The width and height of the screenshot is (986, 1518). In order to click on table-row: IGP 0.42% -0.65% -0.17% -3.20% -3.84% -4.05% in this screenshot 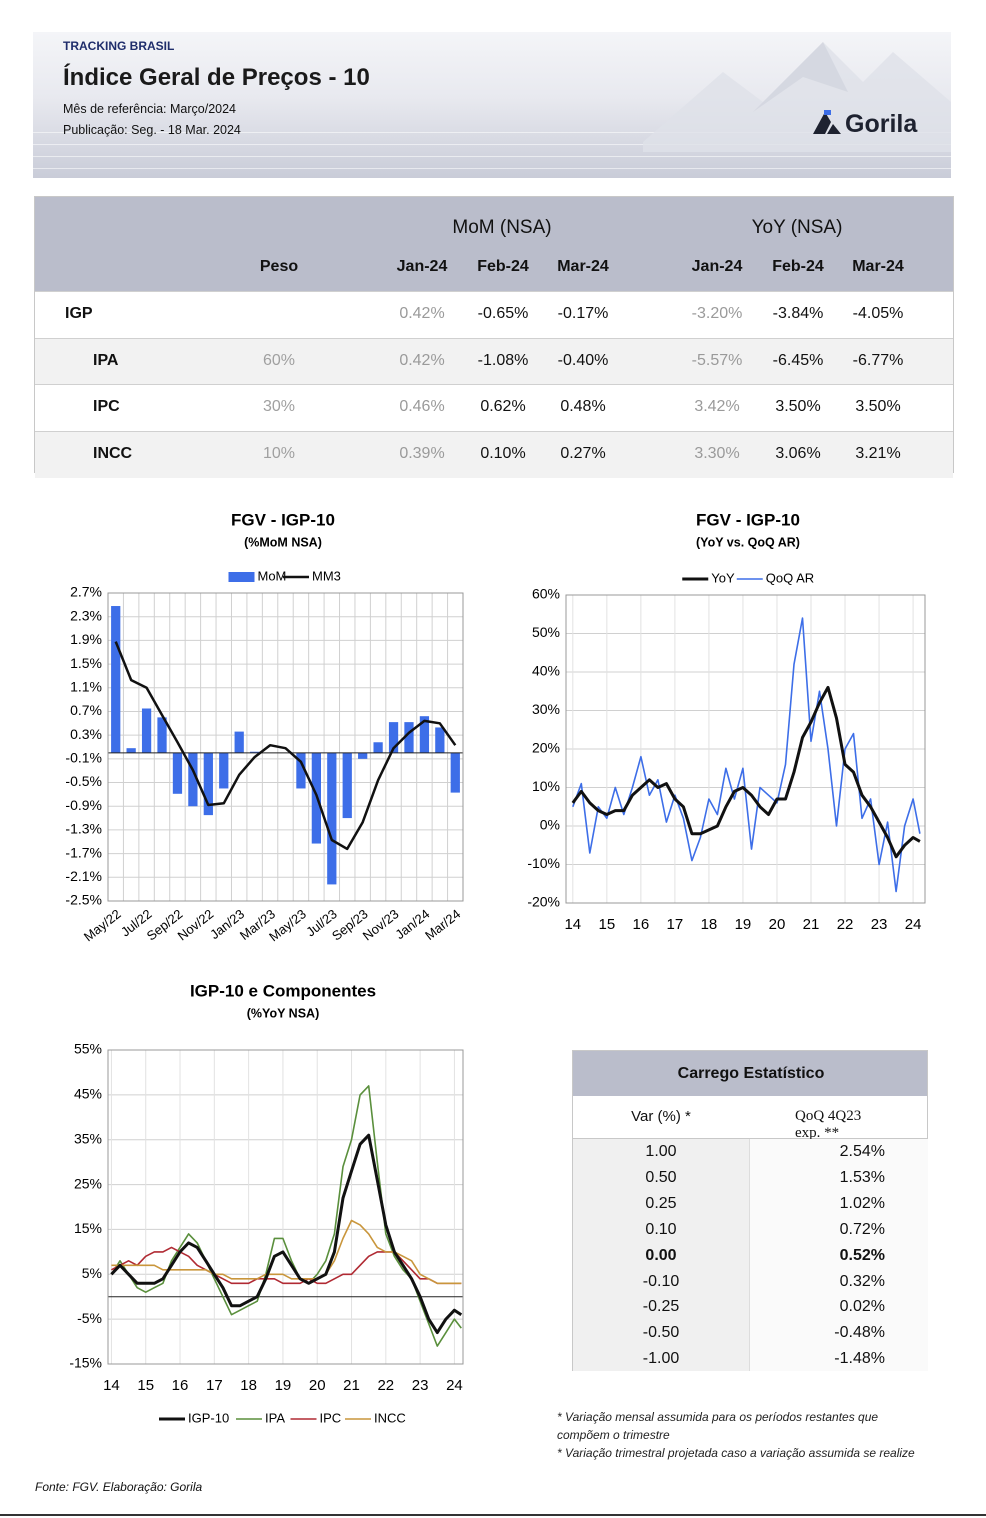, I will do `click(494, 314)`.